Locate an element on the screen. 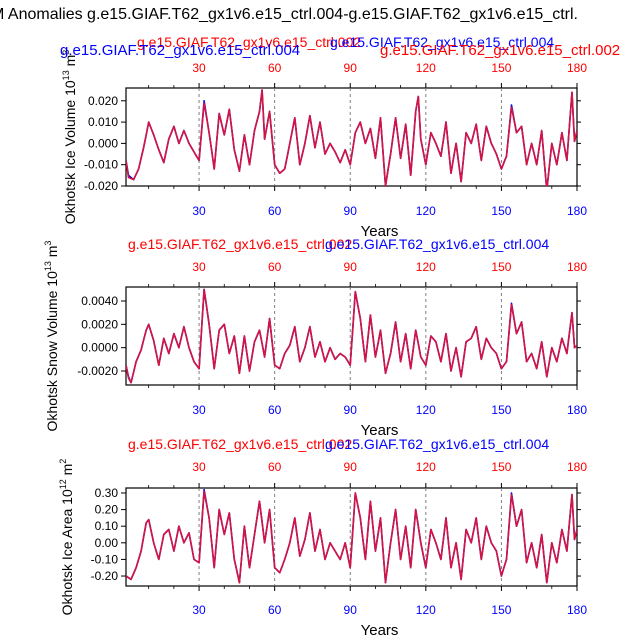  y-tick-label: -0.020 is located at coordinates (101, 186).